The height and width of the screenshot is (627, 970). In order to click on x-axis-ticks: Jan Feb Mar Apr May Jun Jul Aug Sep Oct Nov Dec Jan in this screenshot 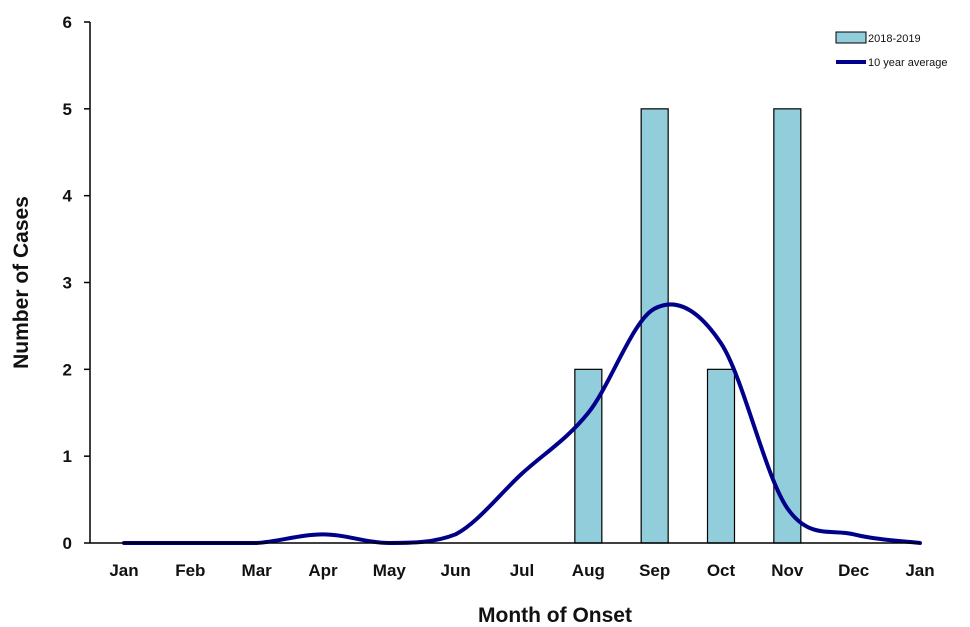, I will do `click(521, 570)`.